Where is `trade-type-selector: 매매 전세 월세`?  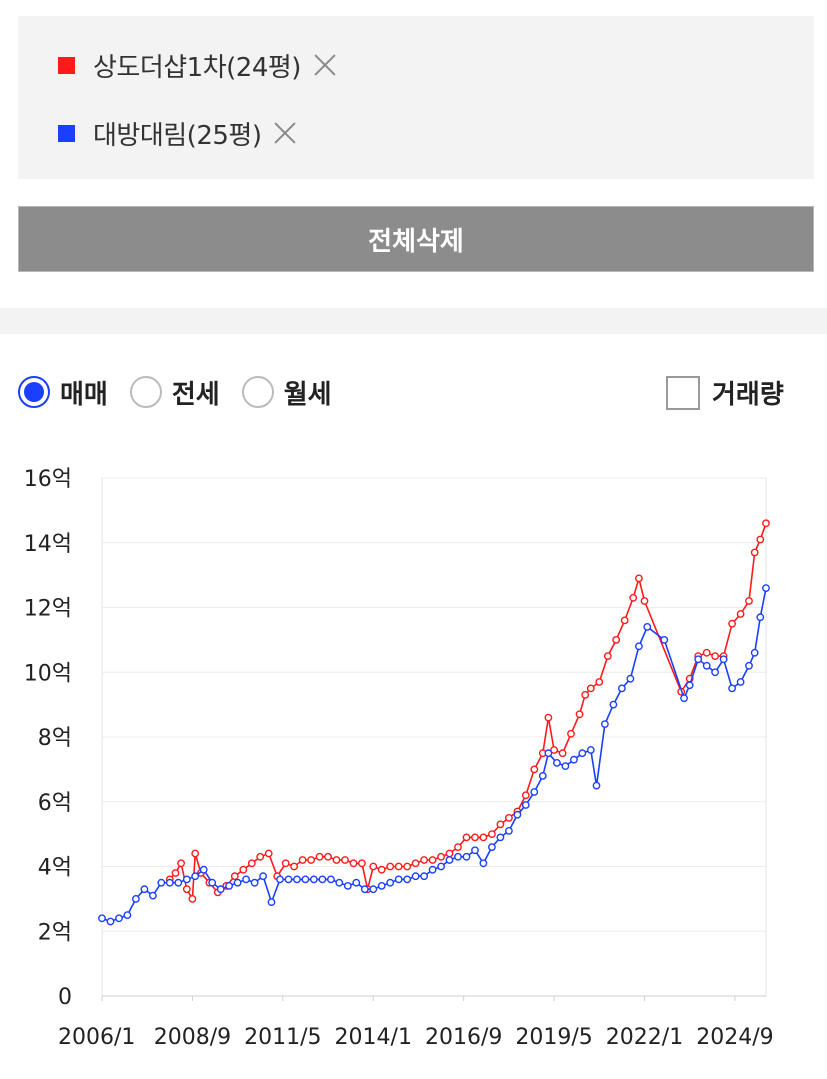 trade-type-selector: 매매 전세 월세 is located at coordinates (186, 392).